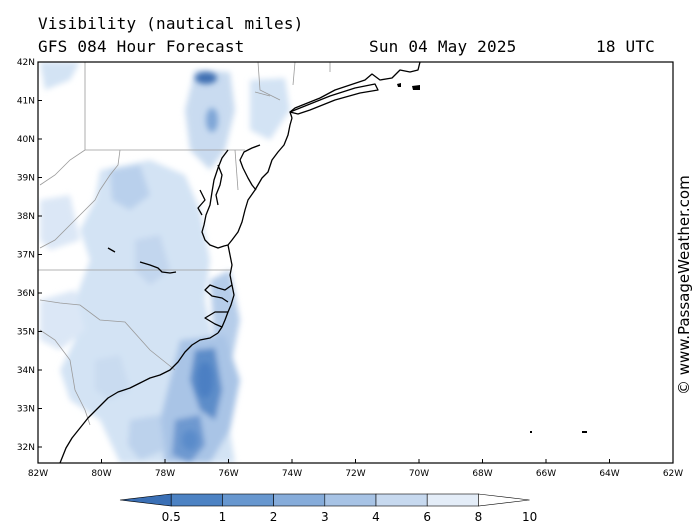 This screenshot has width=700, height=525. What do you see at coordinates (26, 410) in the screenshot?
I see `lat-tick-label: 33N` at bounding box center [26, 410].